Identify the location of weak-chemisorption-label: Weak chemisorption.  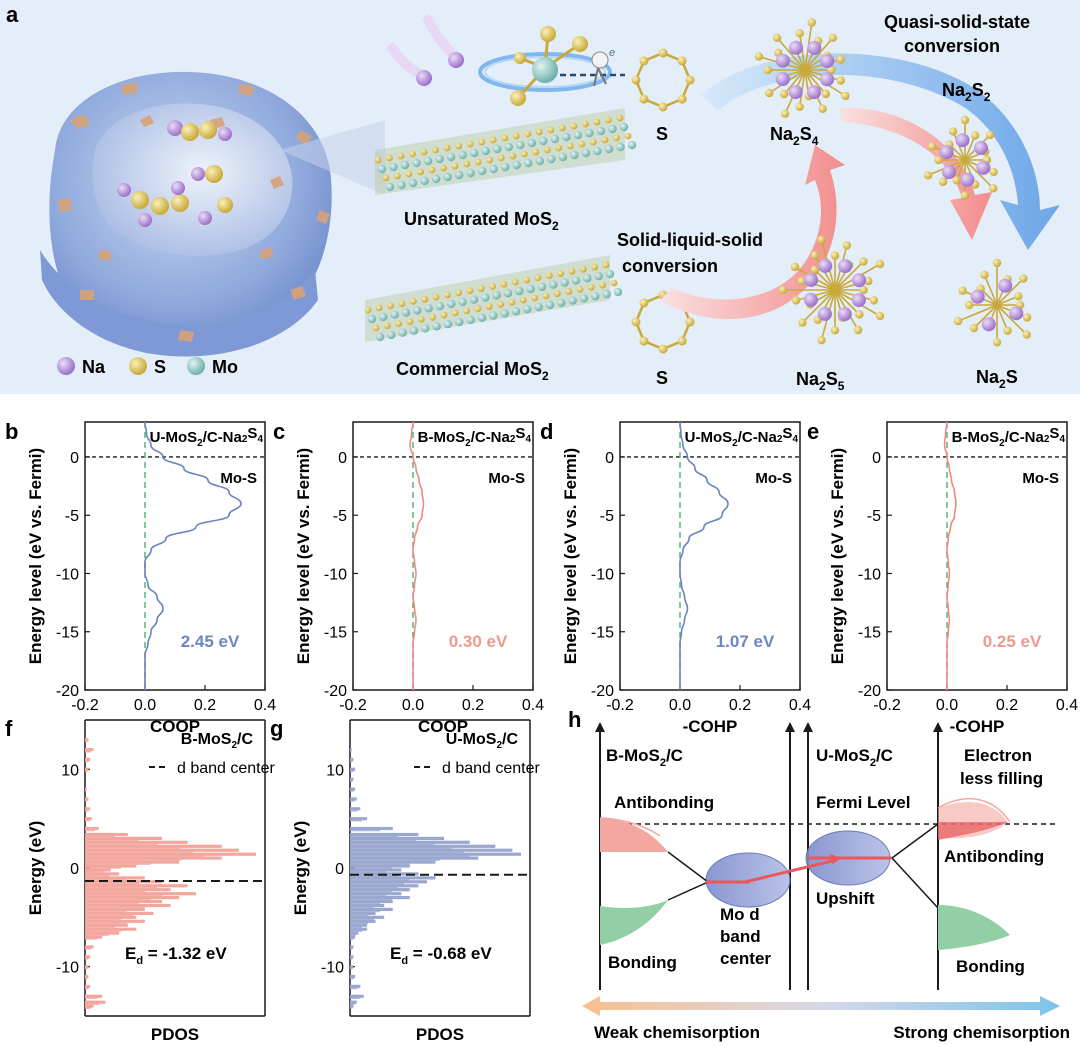
(677, 1032).